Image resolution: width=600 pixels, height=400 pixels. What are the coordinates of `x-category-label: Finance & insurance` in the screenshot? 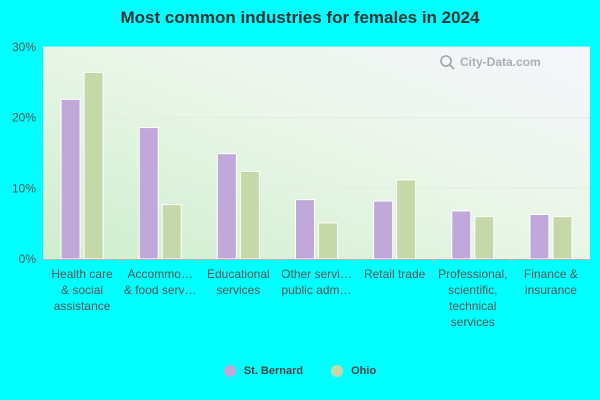 It's located at (551, 282).